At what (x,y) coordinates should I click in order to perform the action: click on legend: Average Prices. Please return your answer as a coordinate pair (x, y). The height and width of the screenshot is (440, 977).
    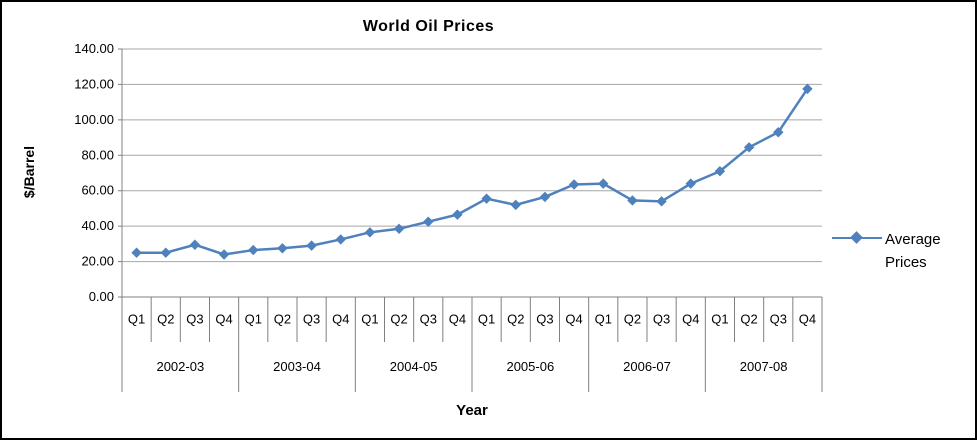
    Looking at the image, I should click on (890, 251).